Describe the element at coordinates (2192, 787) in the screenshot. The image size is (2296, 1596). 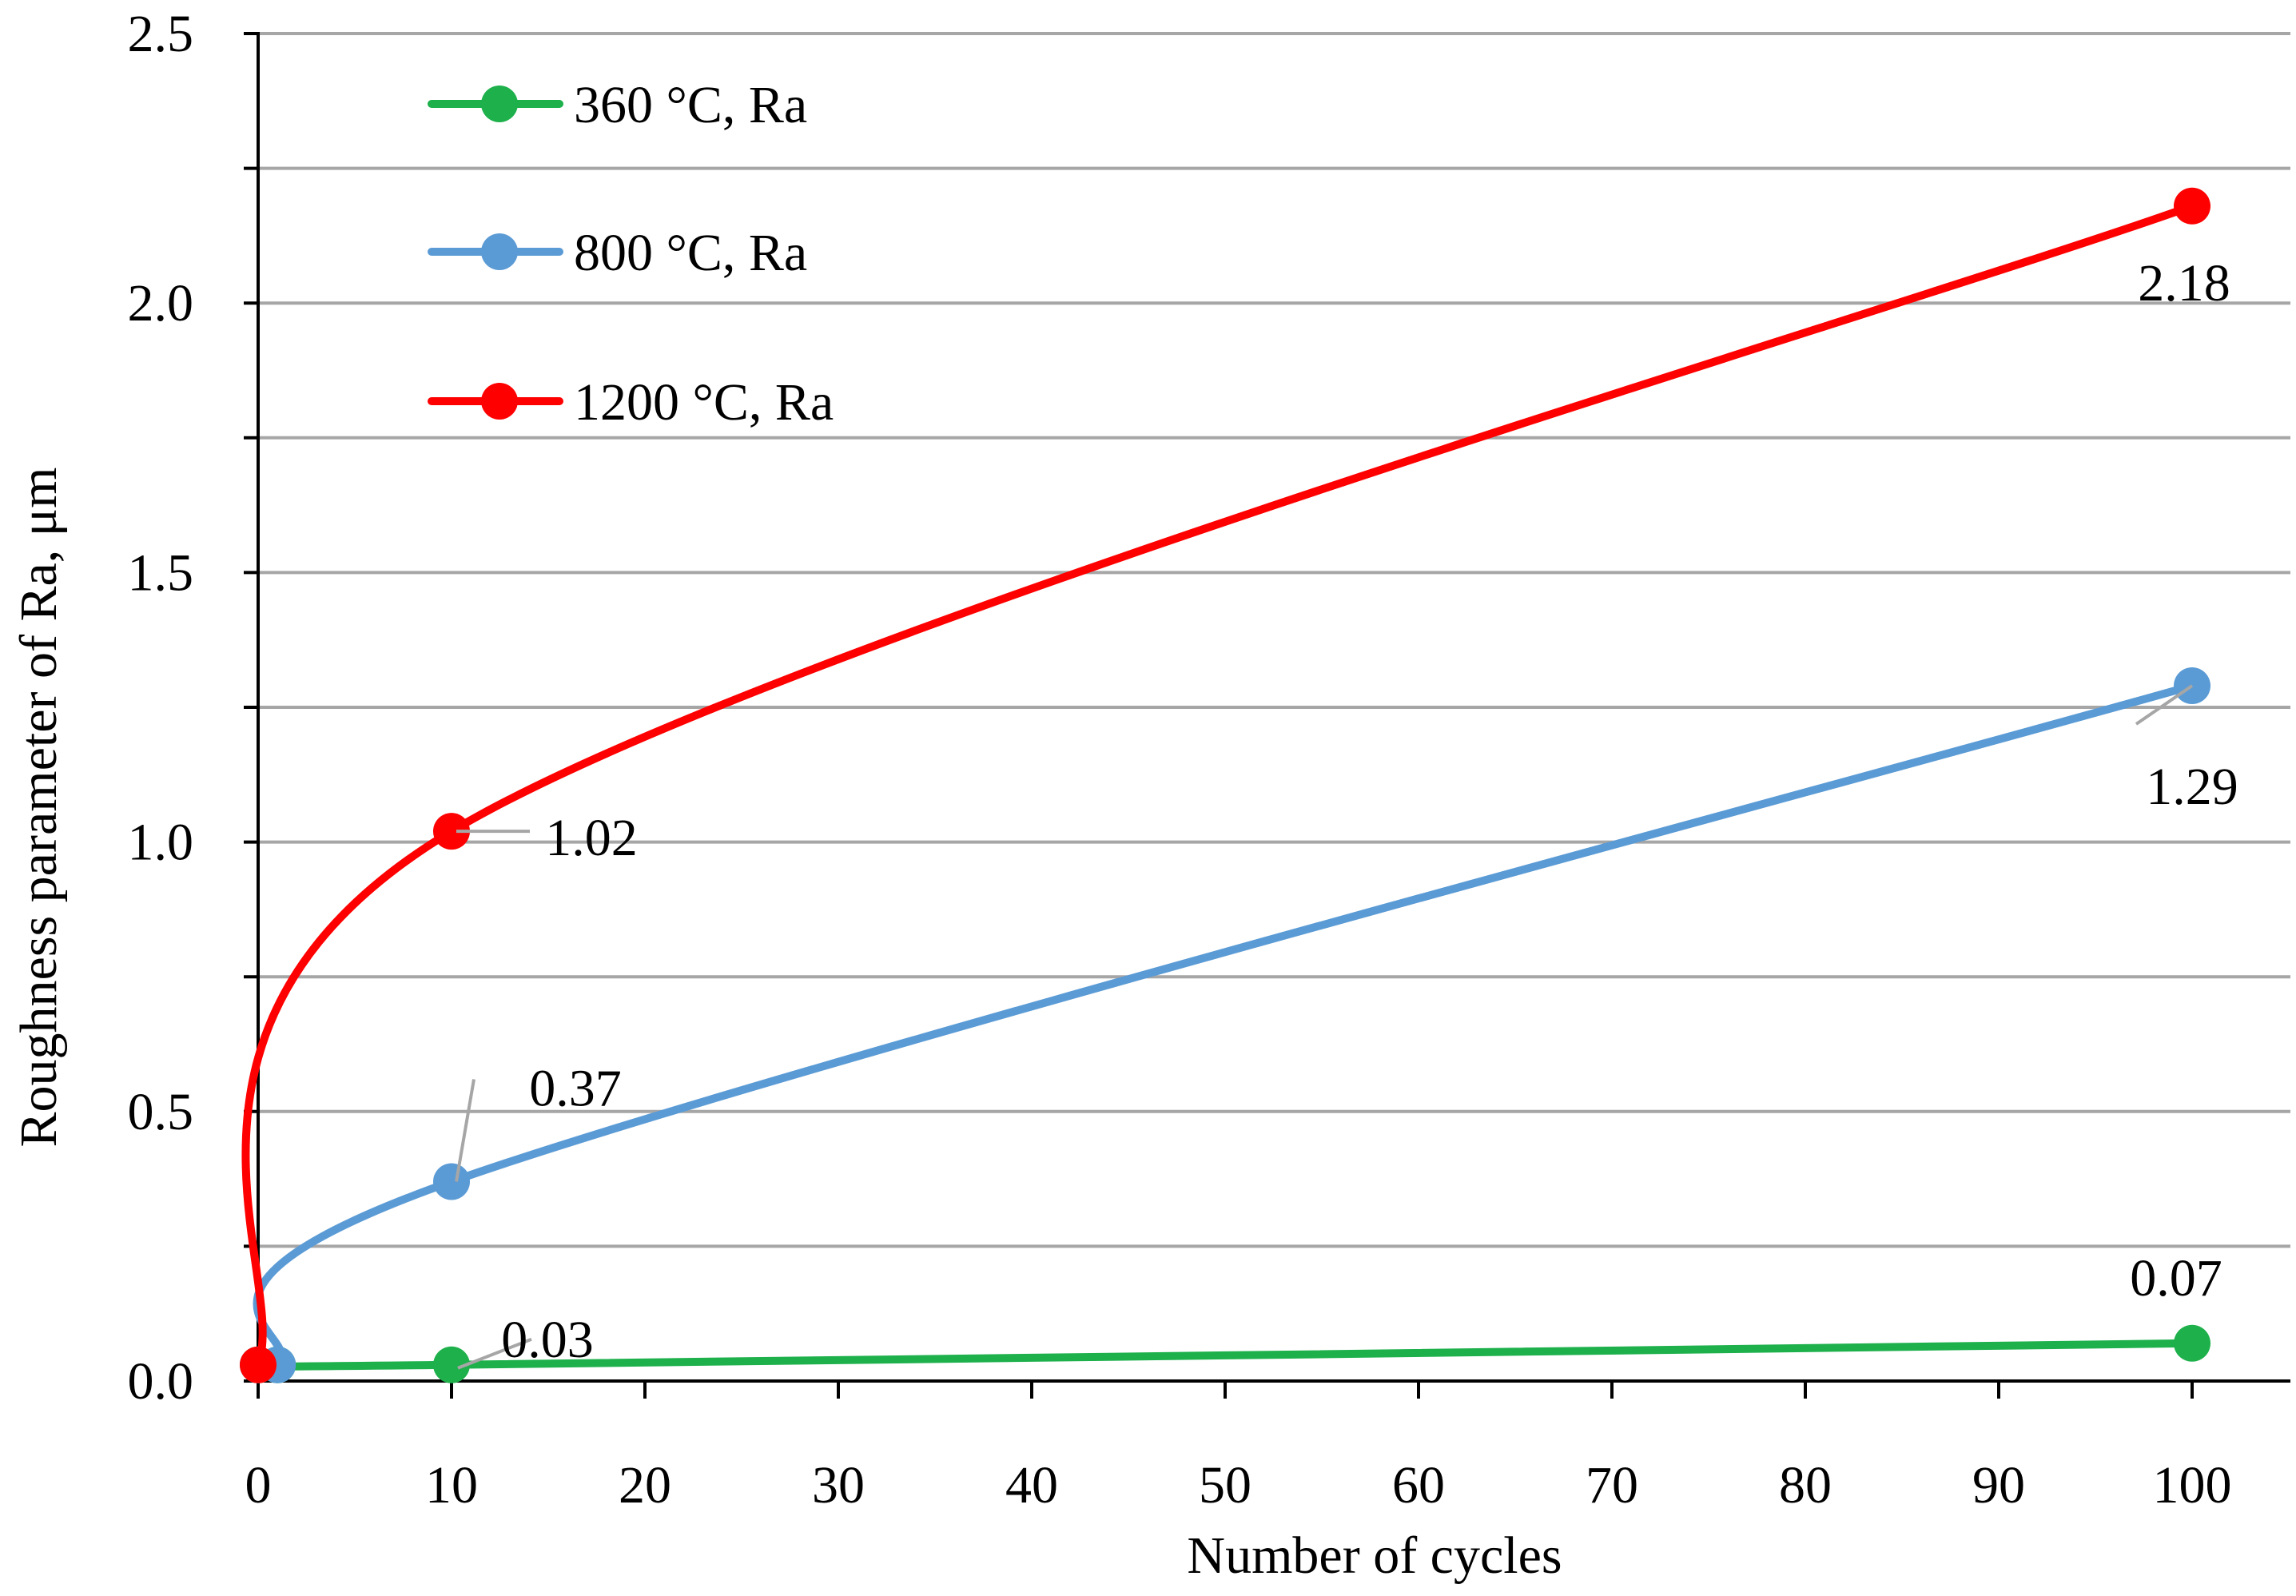
I see `data-label: 1.29` at that location.